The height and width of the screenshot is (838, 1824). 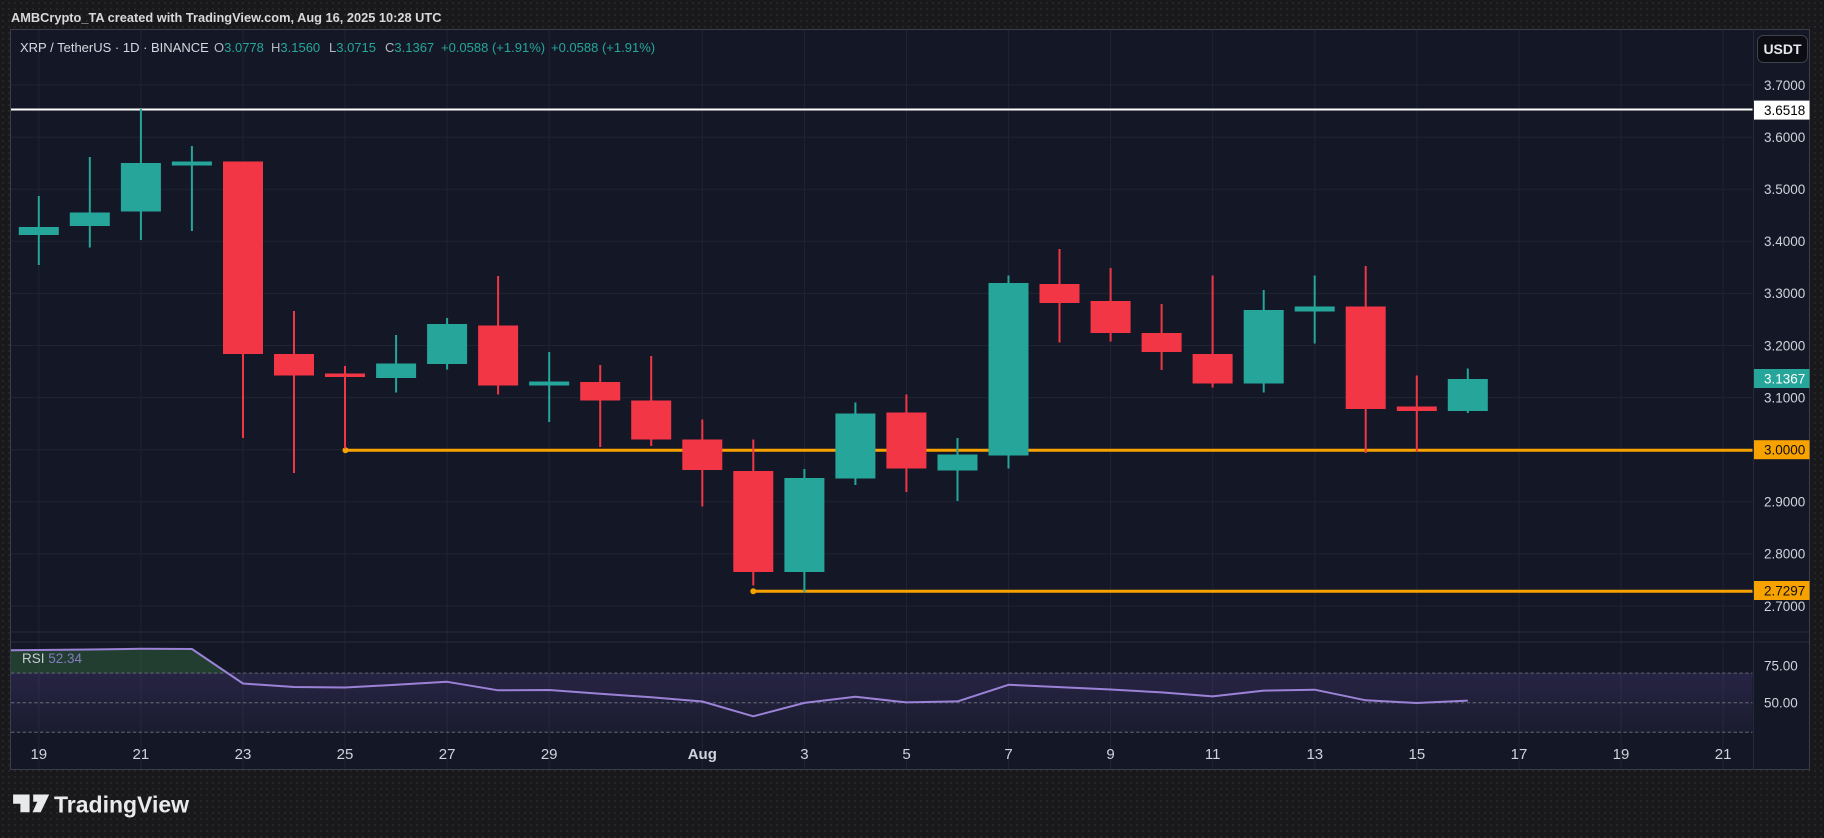 I want to click on svg-text: 3.7000, so click(x=1784, y=85).